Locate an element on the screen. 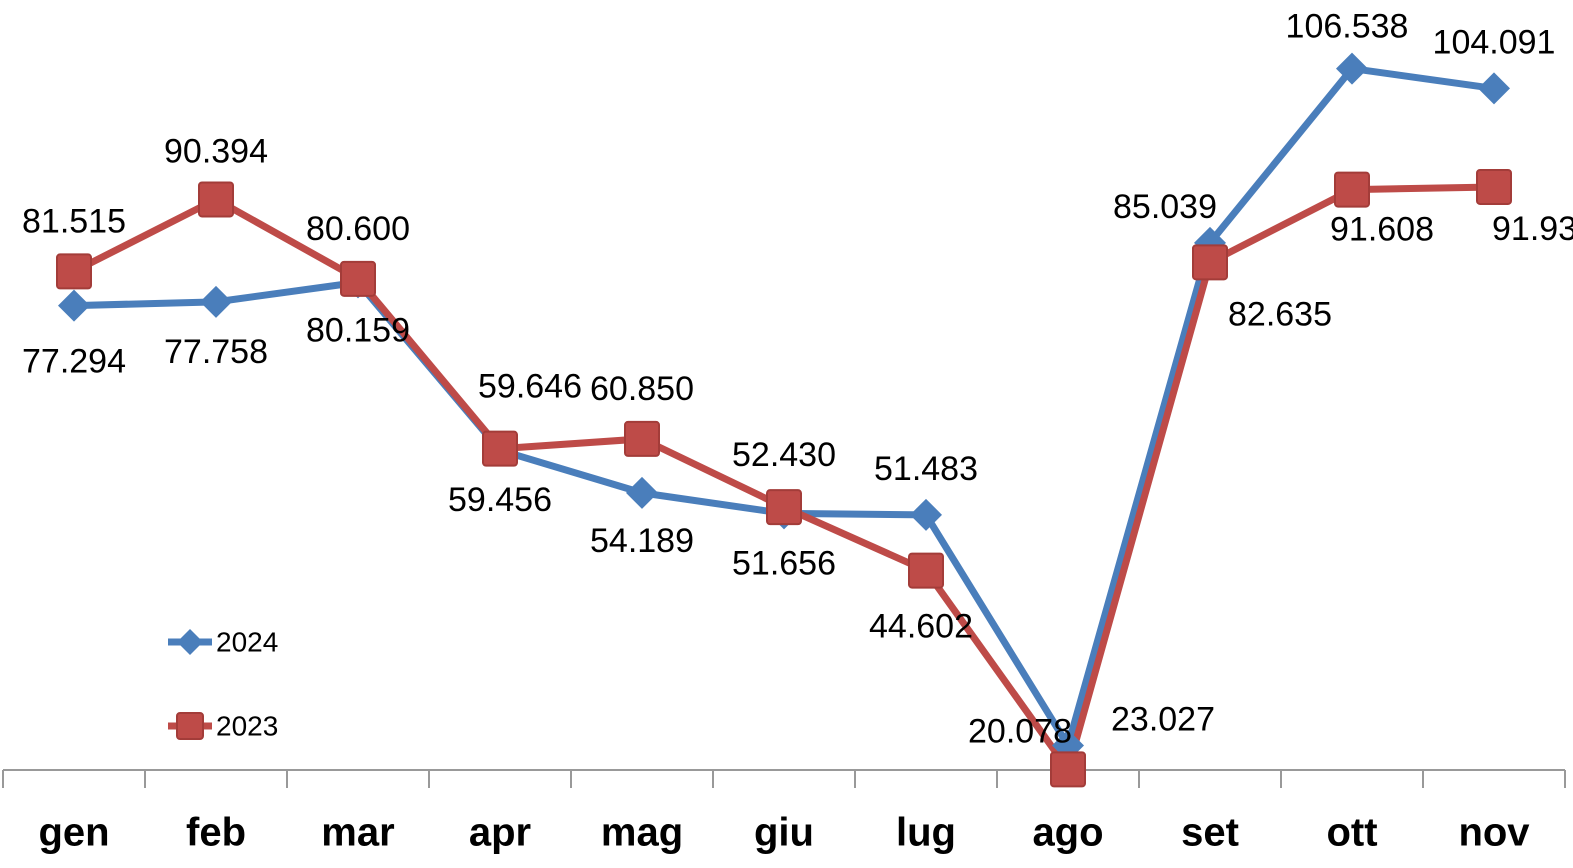  data-label: 104.091 is located at coordinates (1494, 42).